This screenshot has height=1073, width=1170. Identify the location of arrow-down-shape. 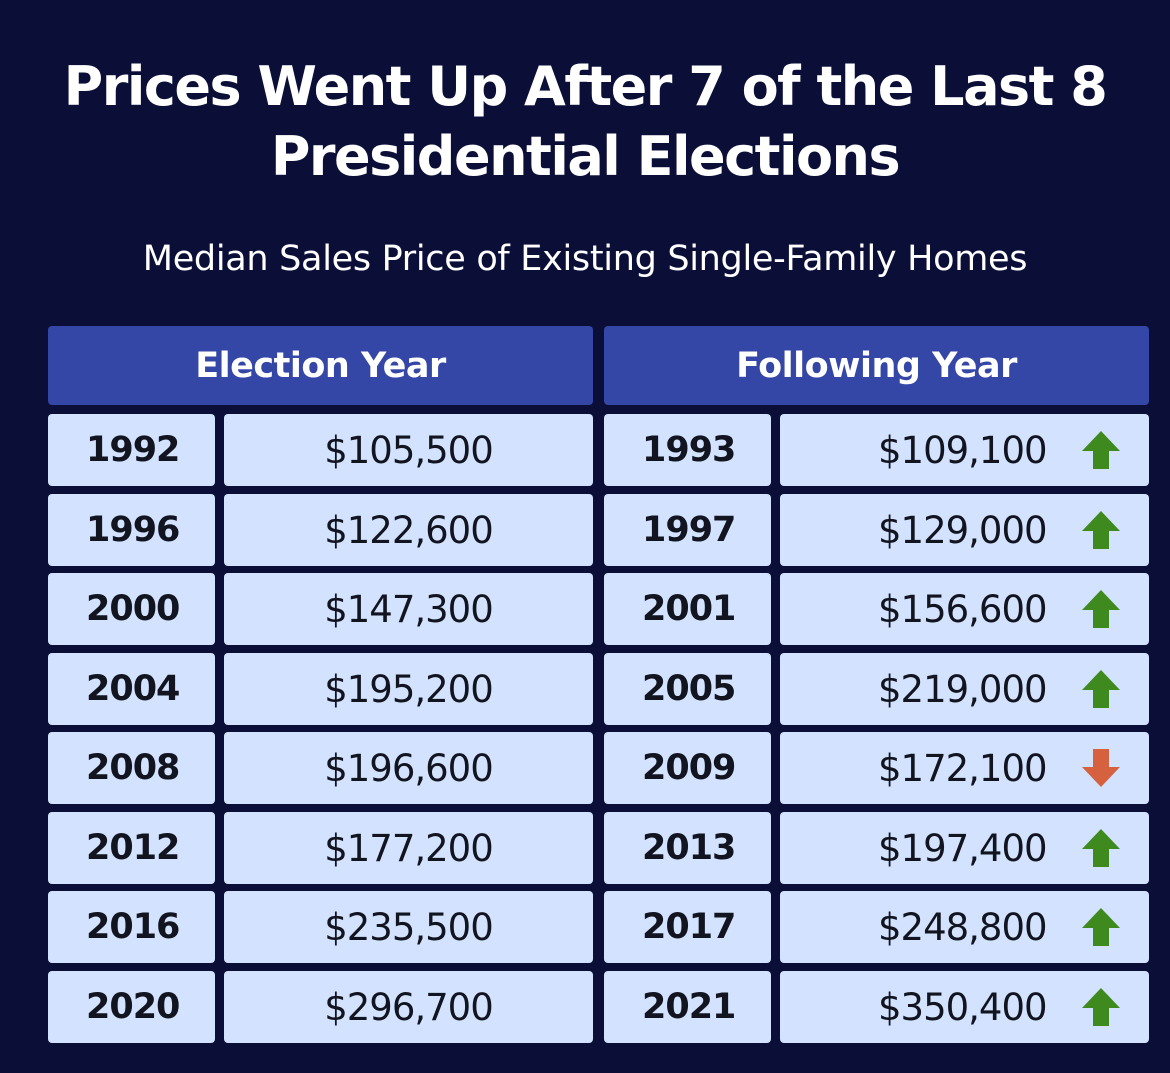
(1101, 768).